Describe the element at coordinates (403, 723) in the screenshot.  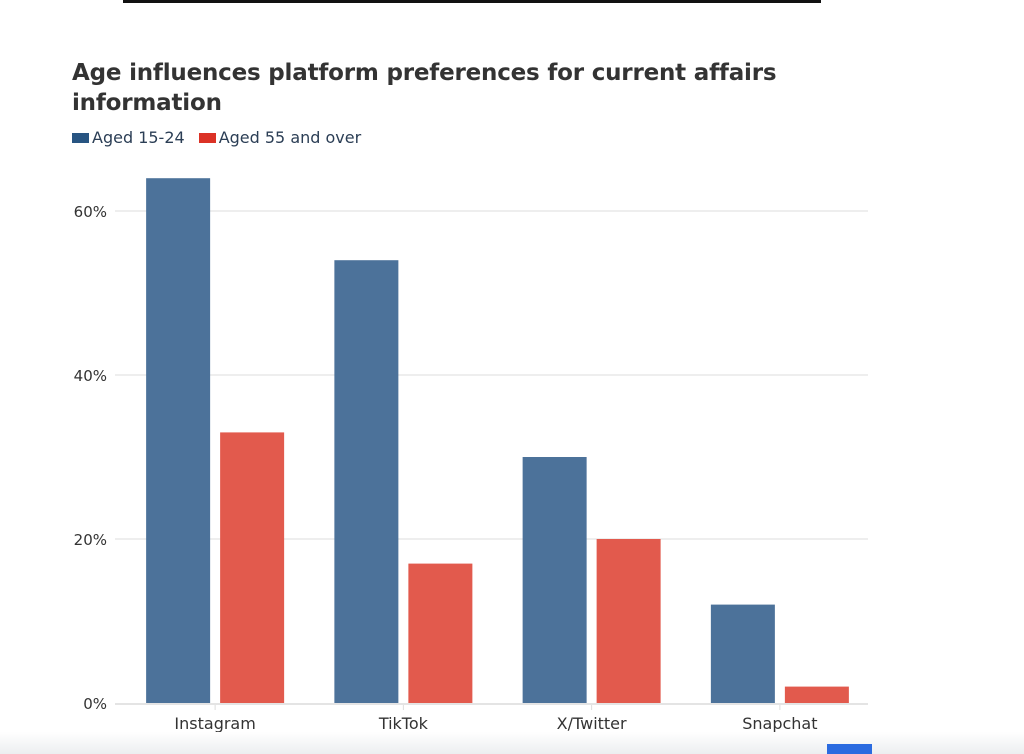
I see `x-tick-label: TikTok` at that location.